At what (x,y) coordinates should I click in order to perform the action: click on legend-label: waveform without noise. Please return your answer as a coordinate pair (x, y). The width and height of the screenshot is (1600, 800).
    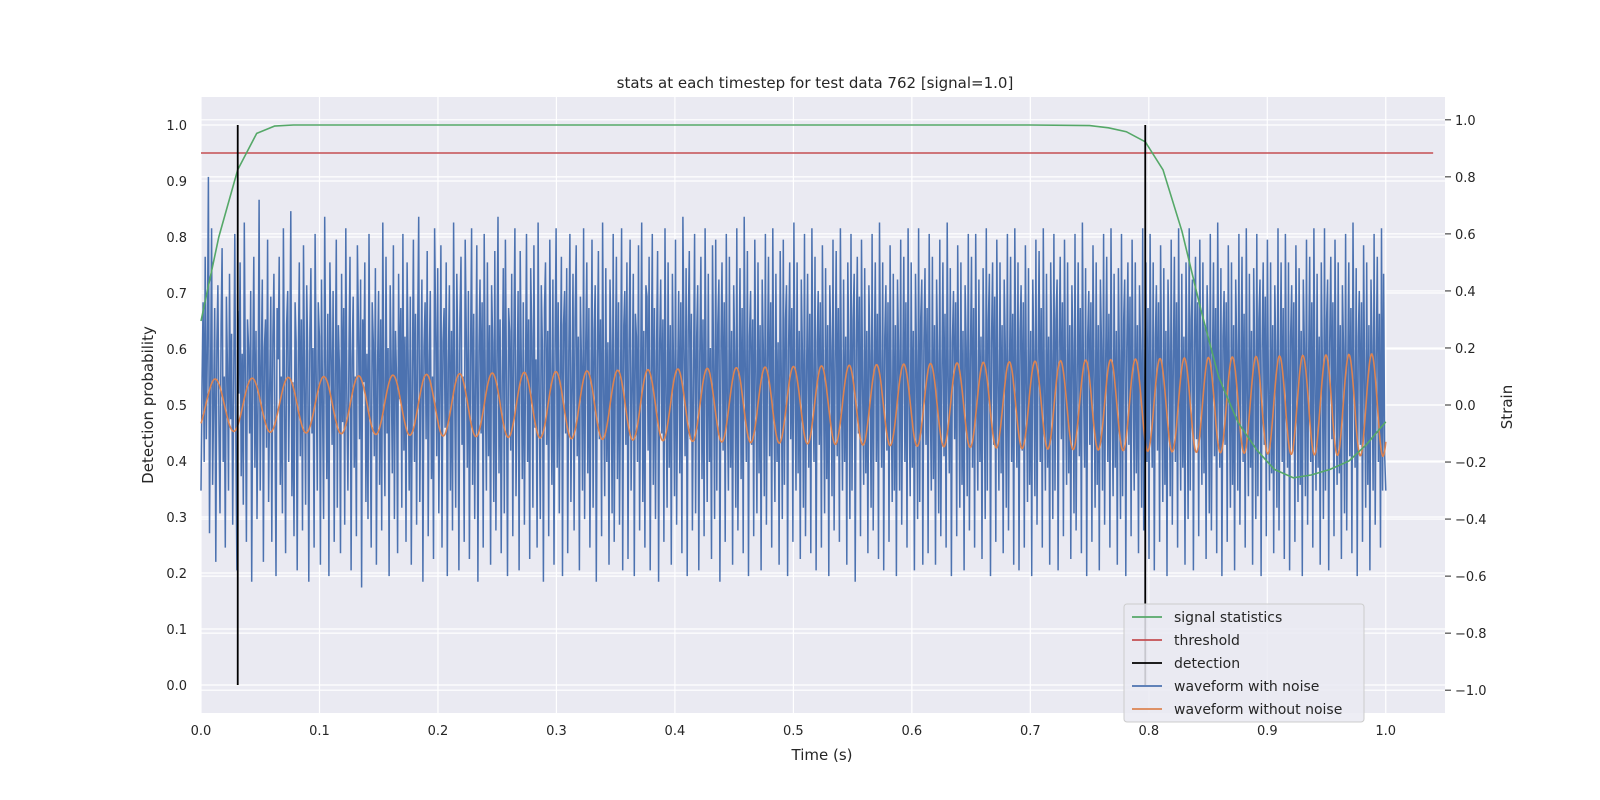
    Looking at the image, I should click on (1258, 710).